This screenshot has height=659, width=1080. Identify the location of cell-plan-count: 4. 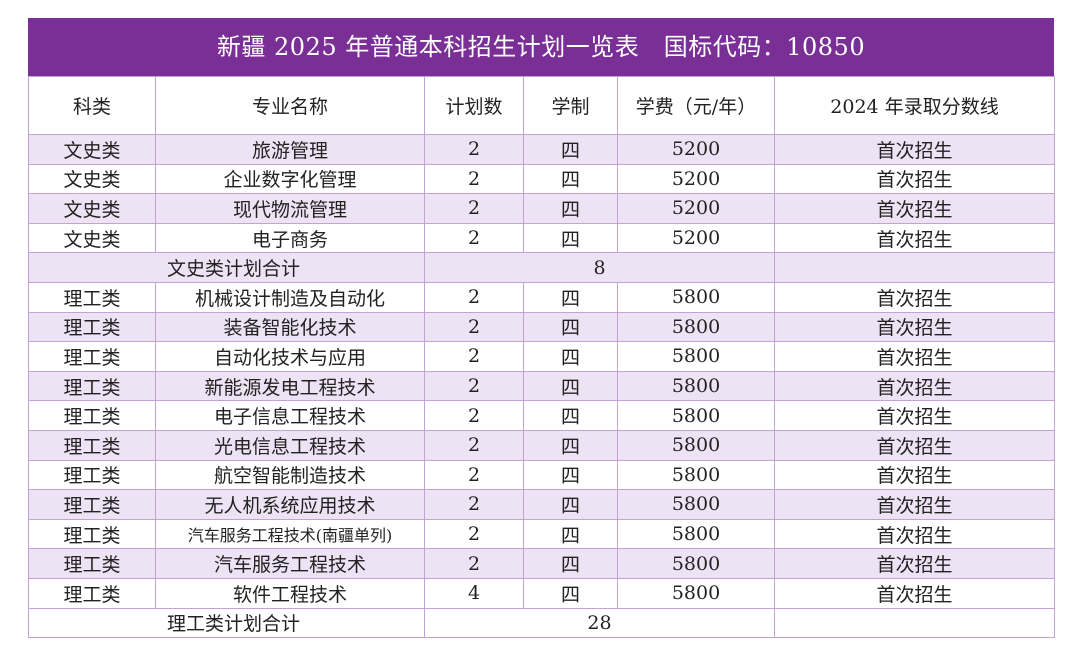
(474, 593).